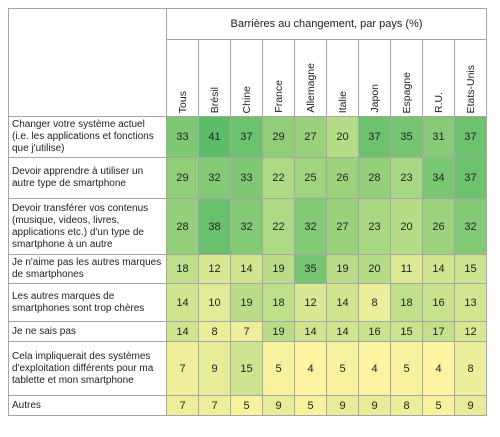 The height and width of the screenshot is (437, 500). Describe the element at coordinates (438, 331) in the screenshot. I see `value-cell: 17` at that location.